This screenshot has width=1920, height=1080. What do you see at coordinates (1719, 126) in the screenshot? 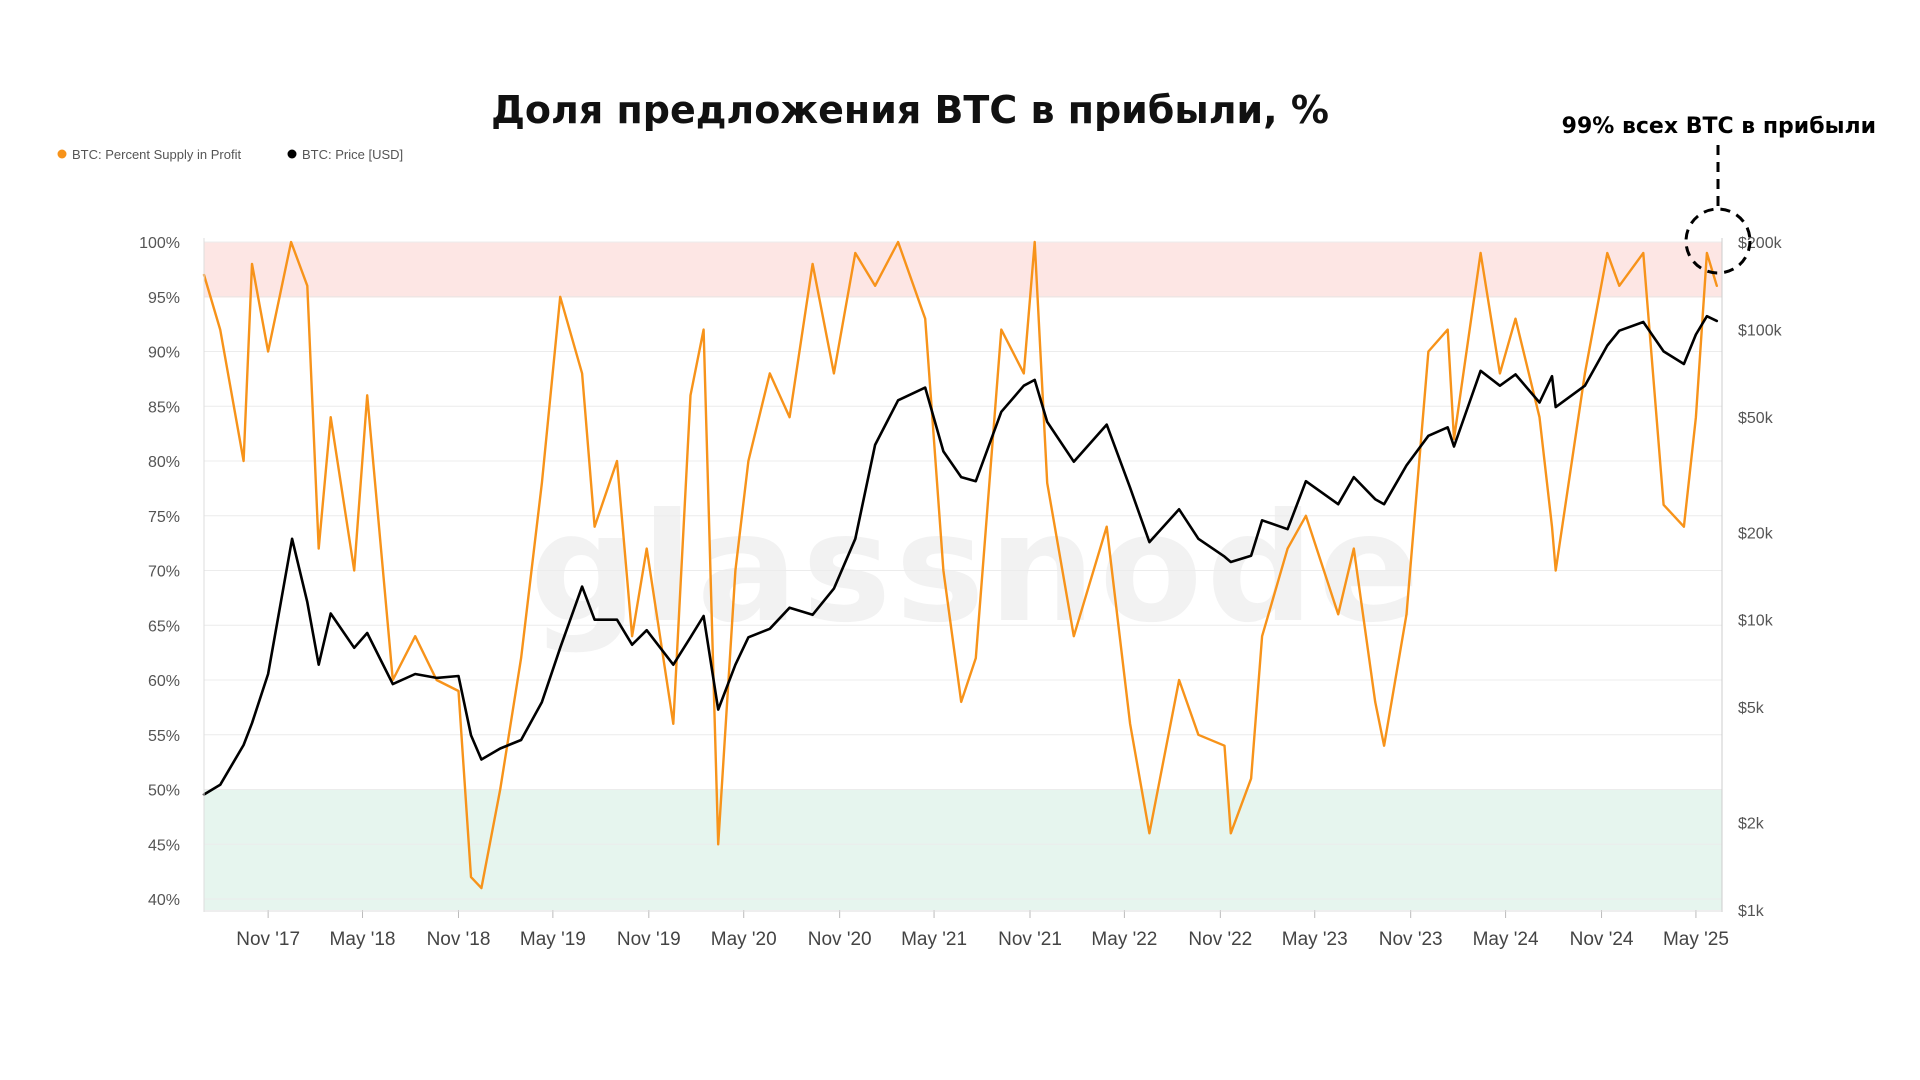
I see `callout-text: 99% всех BTC в прибыли` at bounding box center [1719, 126].